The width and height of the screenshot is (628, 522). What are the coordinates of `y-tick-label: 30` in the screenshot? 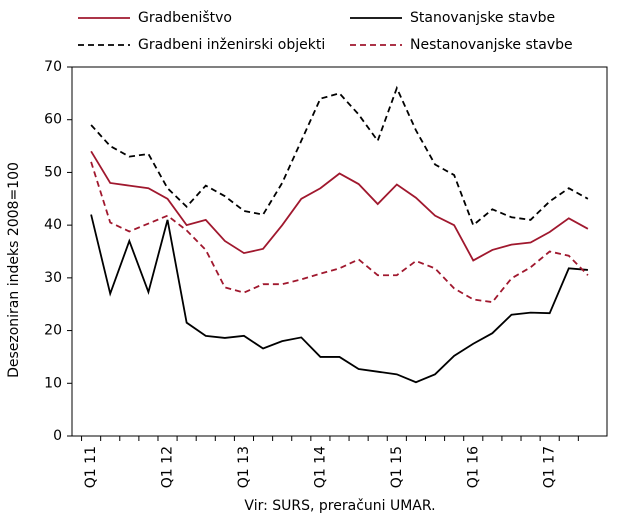 It's located at (53, 278).